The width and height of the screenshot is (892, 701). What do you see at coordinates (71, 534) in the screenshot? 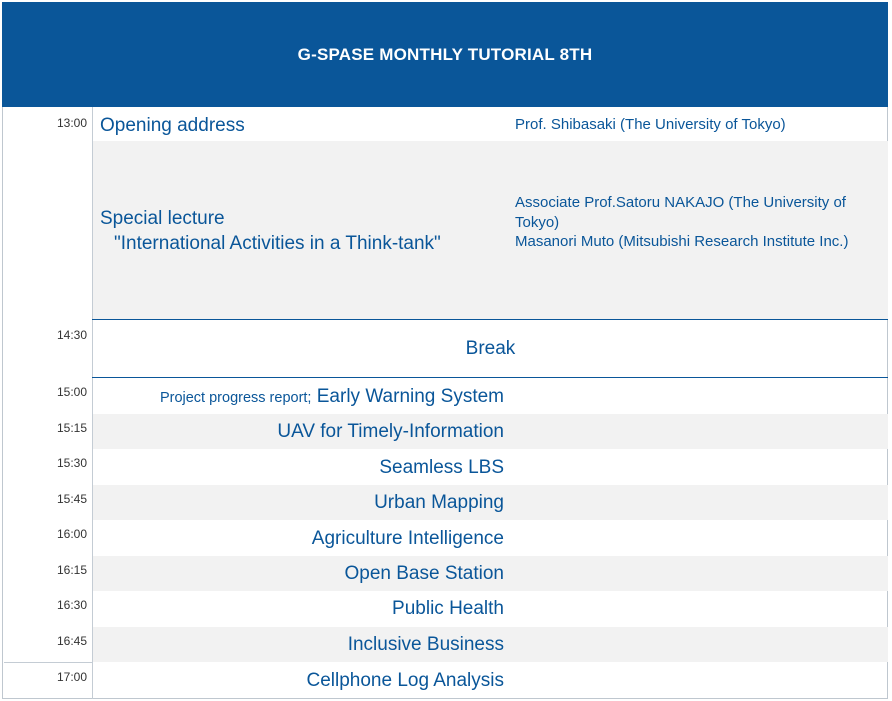
I see `time-label: 16:00` at bounding box center [71, 534].